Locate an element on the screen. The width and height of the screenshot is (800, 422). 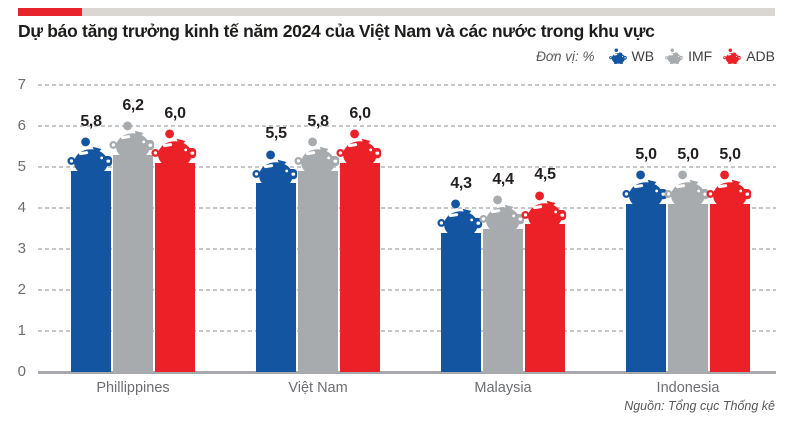
y-tick-label: 2 is located at coordinates (21, 289).